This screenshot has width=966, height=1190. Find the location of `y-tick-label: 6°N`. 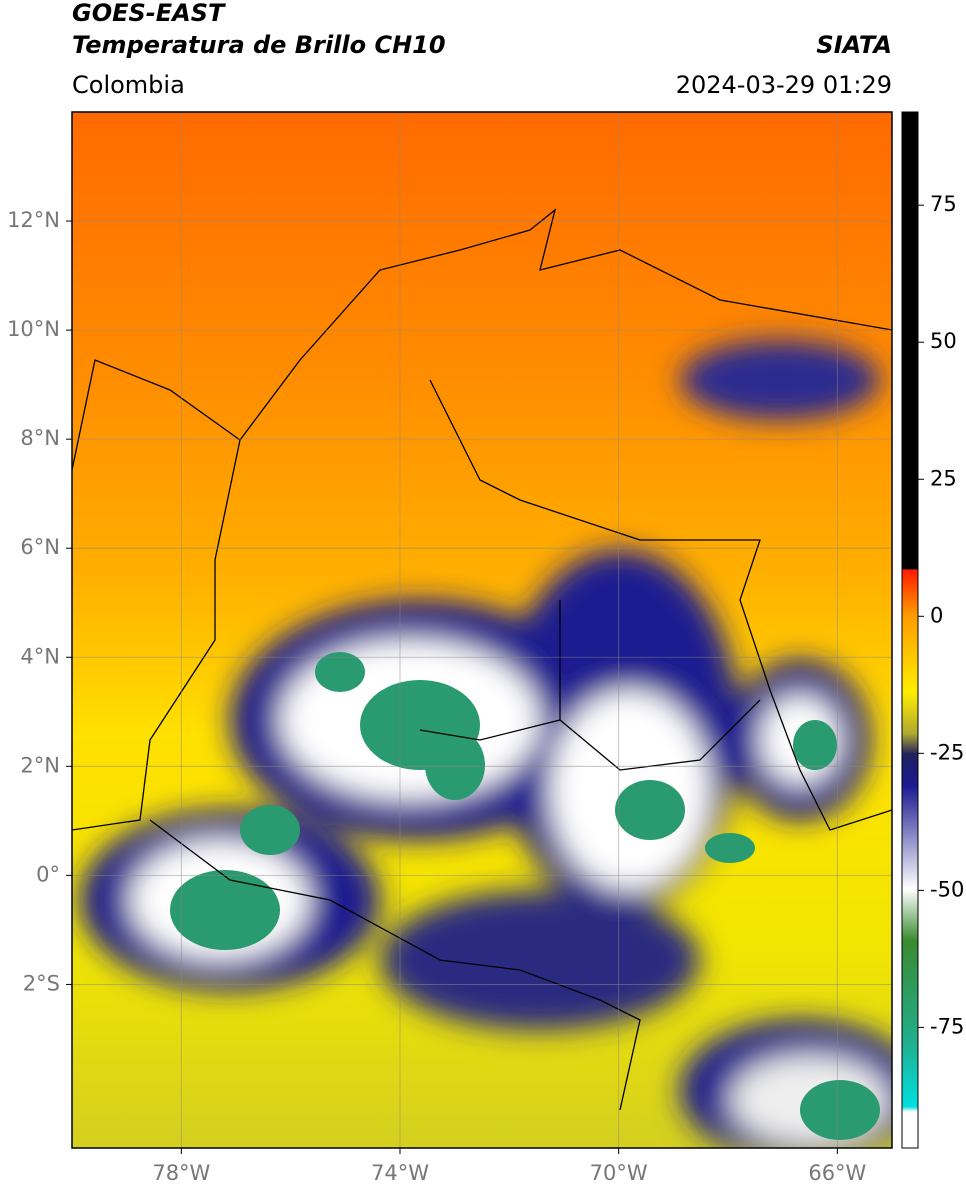

y-tick-label: 6°N is located at coordinates (40, 547).